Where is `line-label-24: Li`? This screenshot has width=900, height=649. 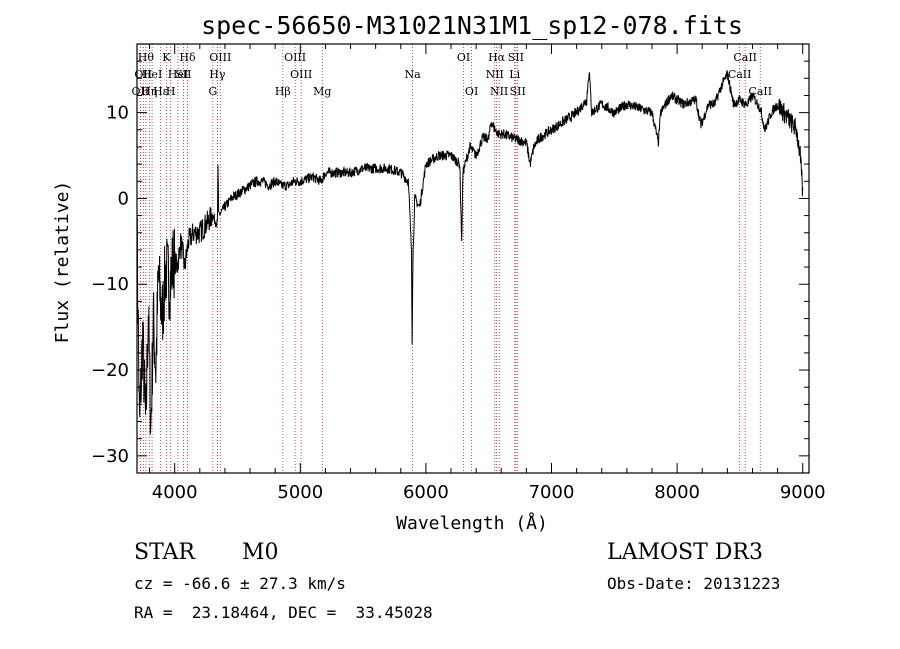 line-label-24: Li is located at coordinates (514, 74).